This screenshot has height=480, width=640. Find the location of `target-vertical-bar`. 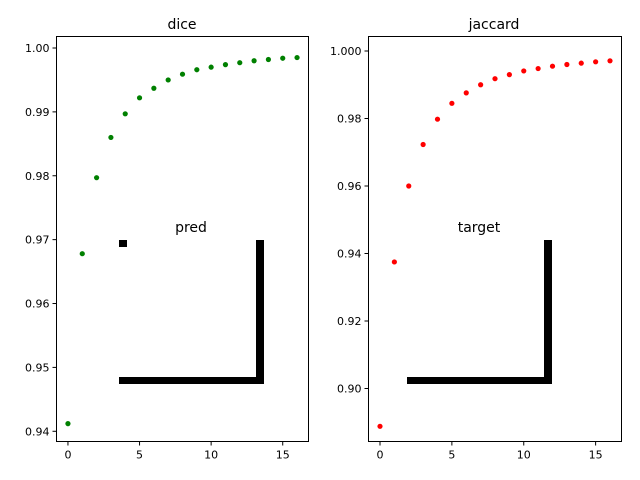

target-vertical-bar is located at coordinates (548, 312).